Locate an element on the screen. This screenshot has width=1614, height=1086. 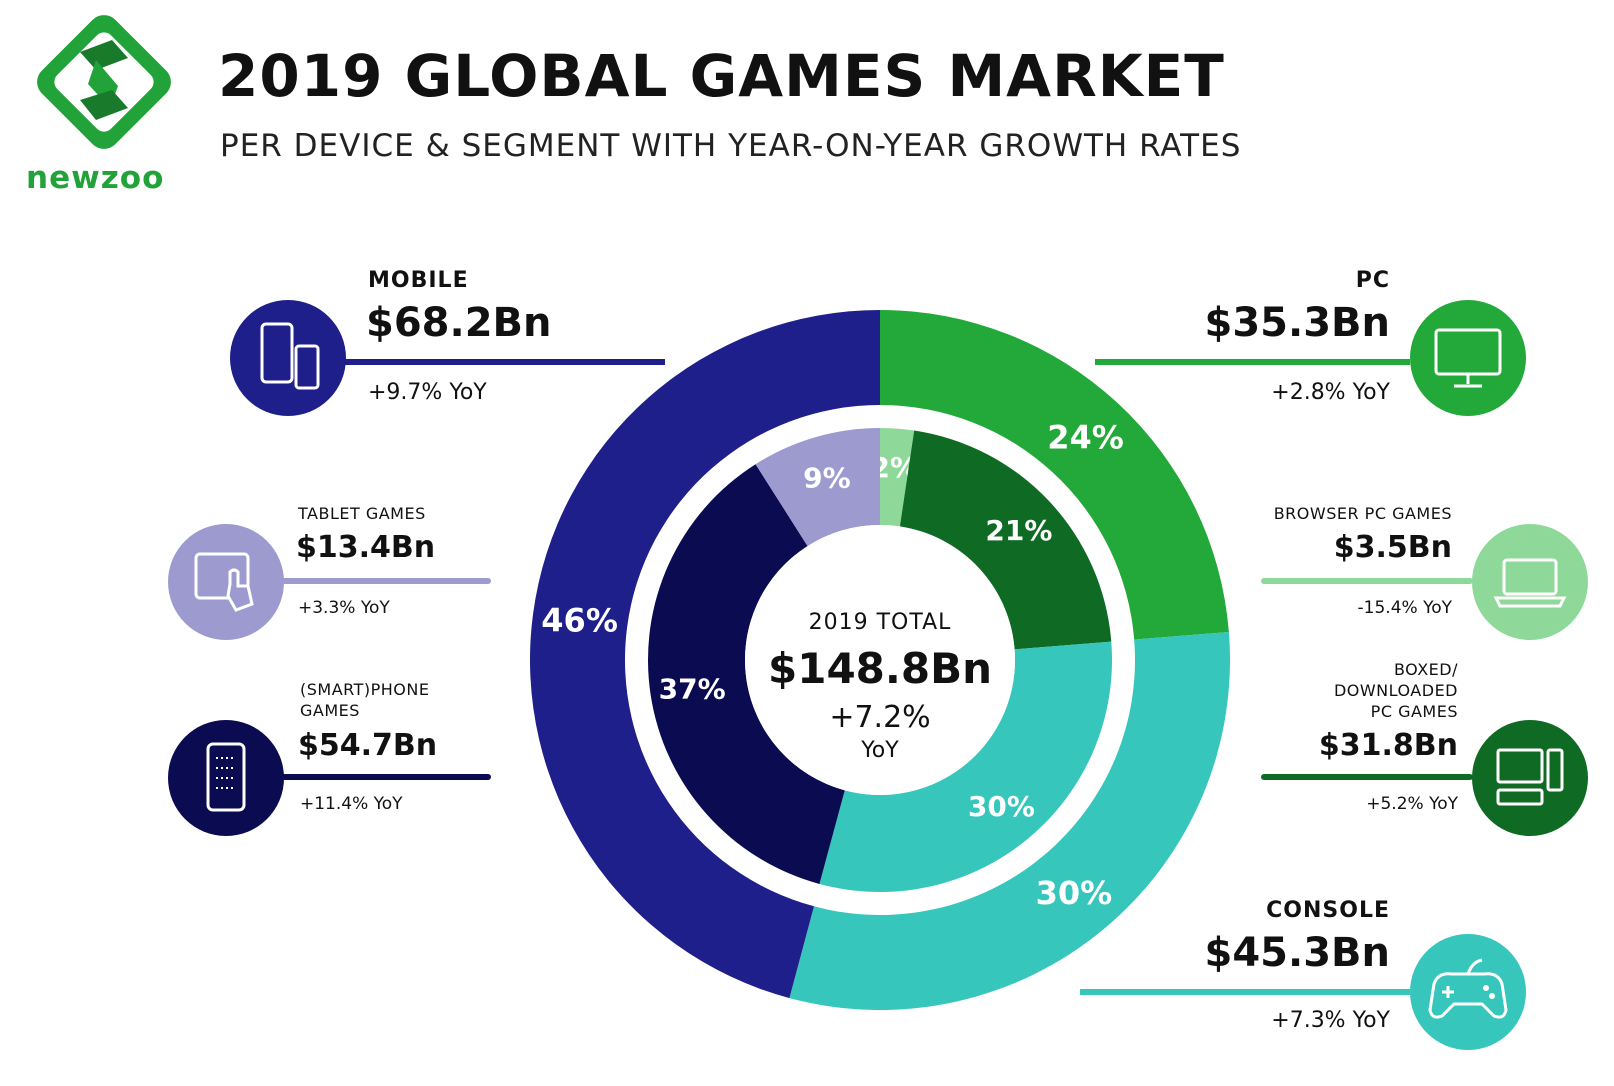
smartphone-label-line1: (SMART)PHONE is located at coordinates (365, 689).